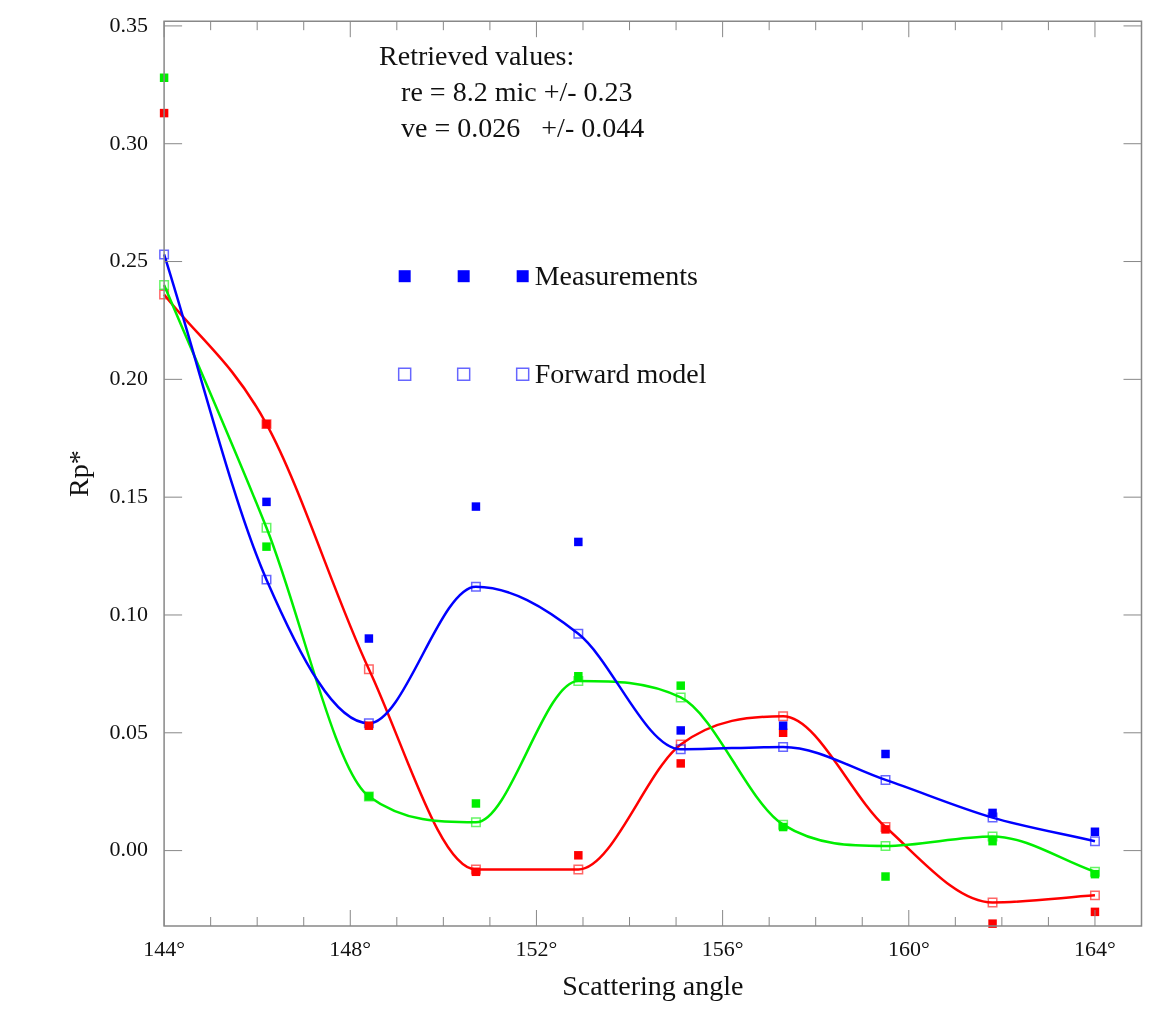 The width and height of the screenshot is (1149, 1018). What do you see at coordinates (129, 731) in the screenshot?
I see `y-tick-label: 0.05` at bounding box center [129, 731].